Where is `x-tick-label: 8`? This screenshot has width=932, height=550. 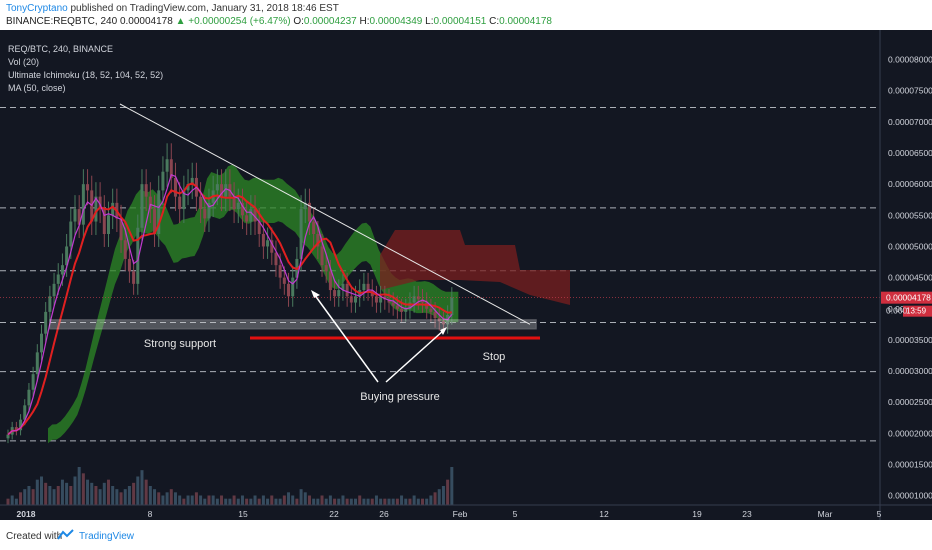 x-tick-label: 8 is located at coordinates (150, 514).